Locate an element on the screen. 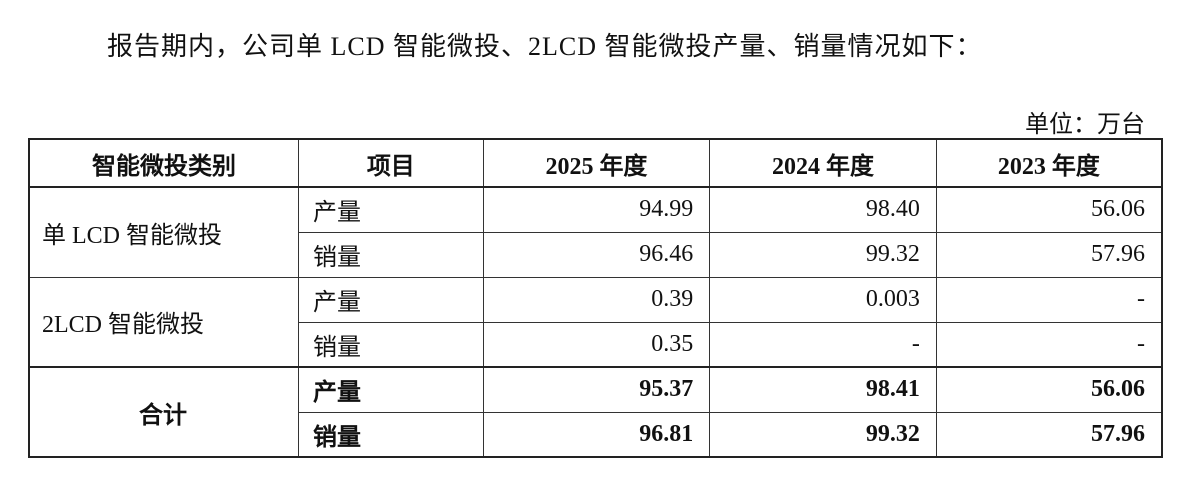  value-cell: 94.99 is located at coordinates (596, 209).